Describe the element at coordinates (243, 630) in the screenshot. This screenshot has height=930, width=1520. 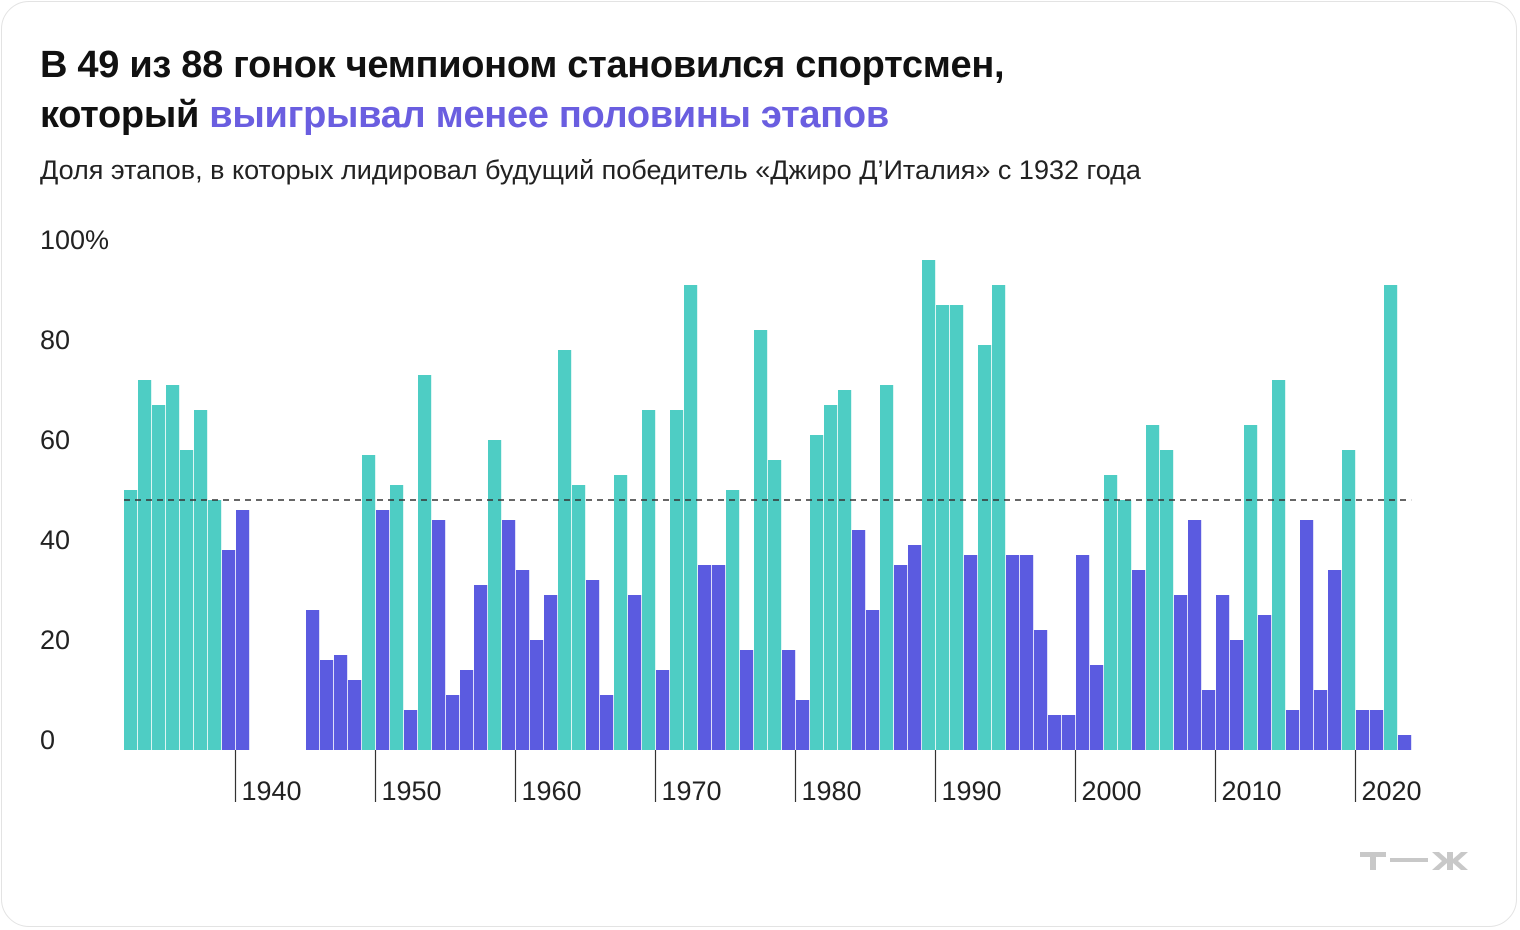
I see `bar-1940` at that location.